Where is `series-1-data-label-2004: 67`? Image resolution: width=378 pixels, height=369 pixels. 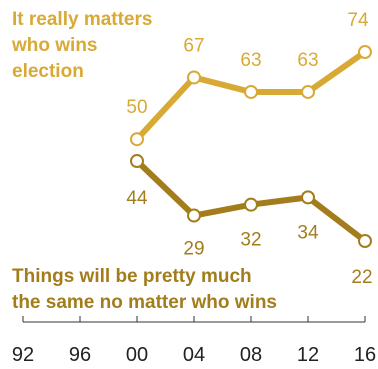
series-1-data-label-2004: 67 is located at coordinates (193, 45).